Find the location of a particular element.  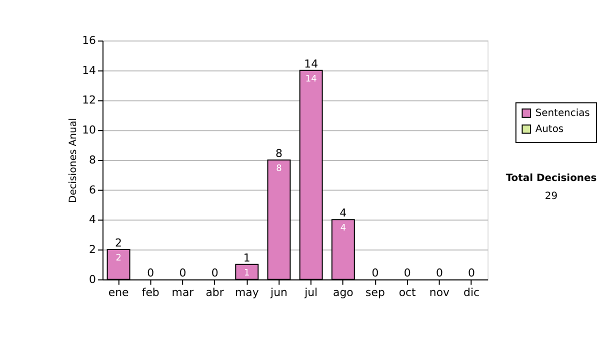

y-tick-label: 10 is located at coordinates (89, 130).